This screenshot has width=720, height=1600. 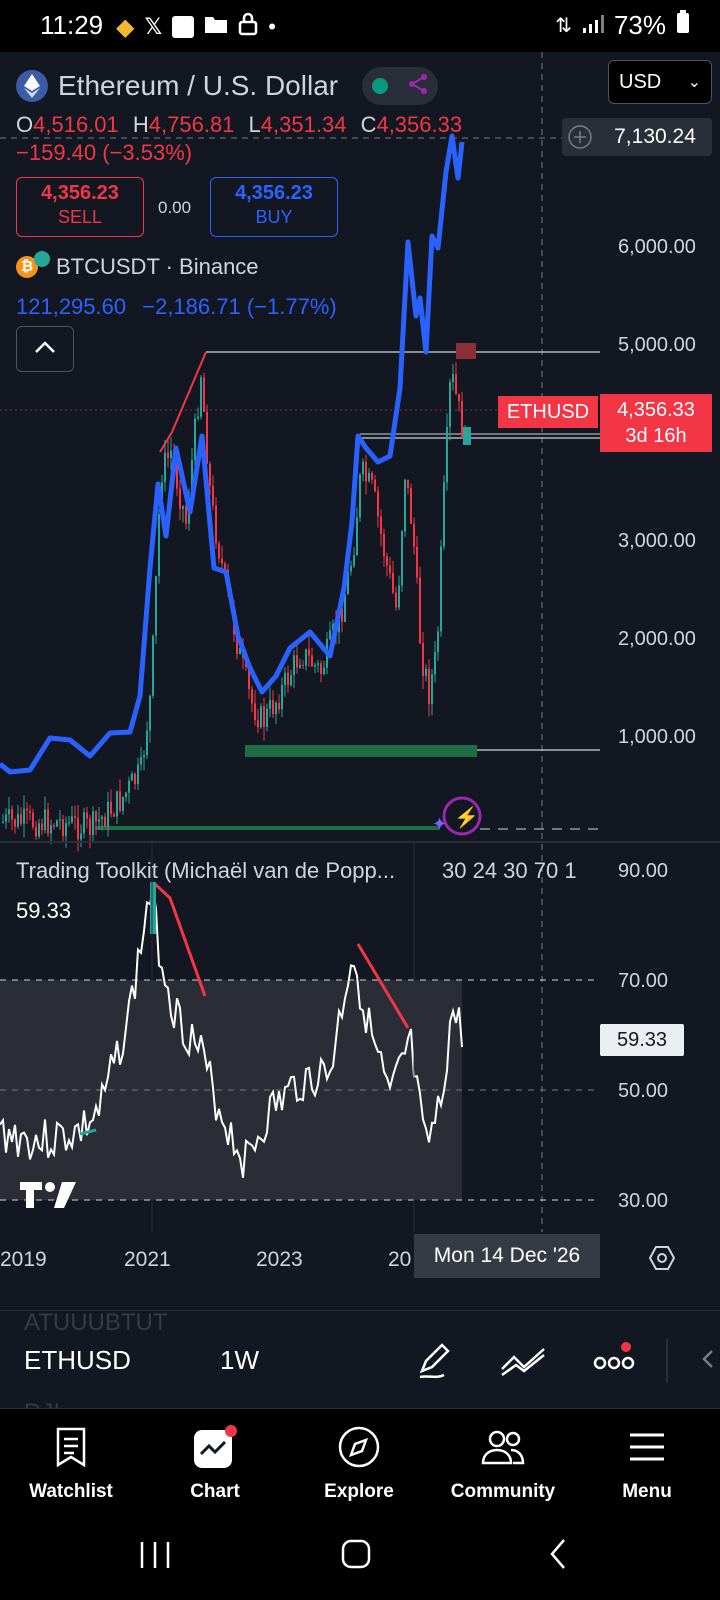 What do you see at coordinates (548, 412) in the screenshot?
I see `symbol-price-tag: ETHUSD` at bounding box center [548, 412].